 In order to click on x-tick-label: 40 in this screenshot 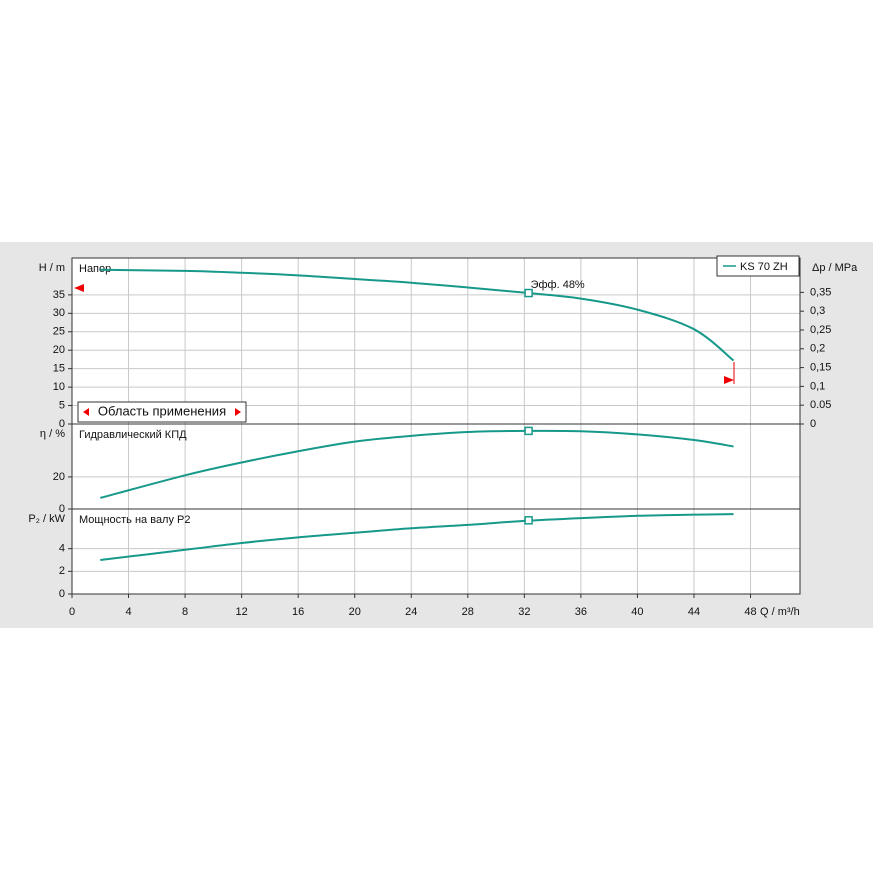, I will do `click(637, 612)`.